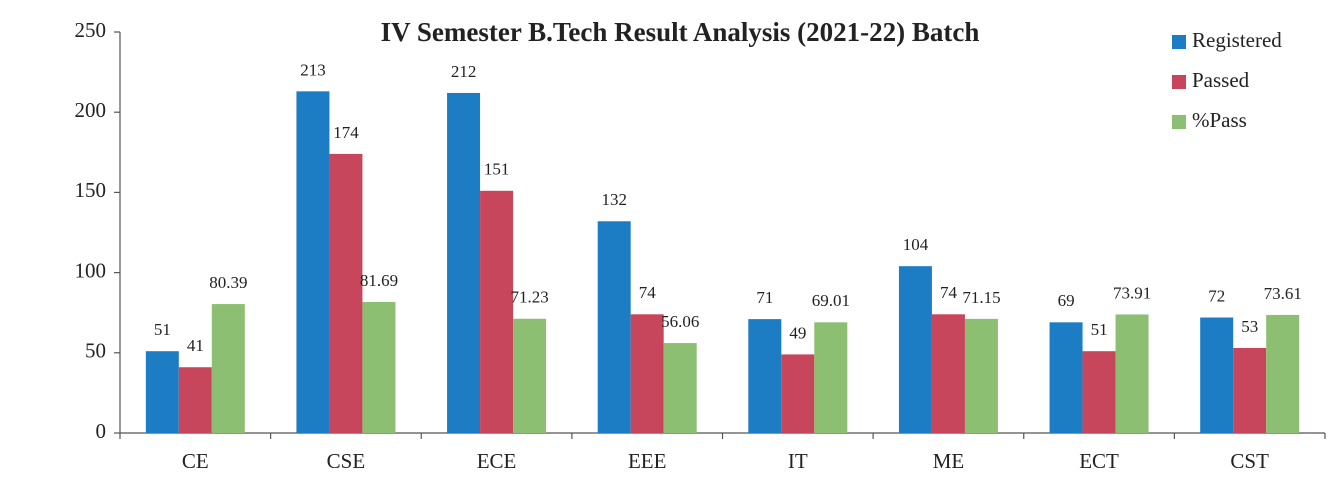 Image resolution: width=1333 pixels, height=481 pixels. What do you see at coordinates (1219, 120) in the screenshot?
I see `legend-label: %Pass` at bounding box center [1219, 120].